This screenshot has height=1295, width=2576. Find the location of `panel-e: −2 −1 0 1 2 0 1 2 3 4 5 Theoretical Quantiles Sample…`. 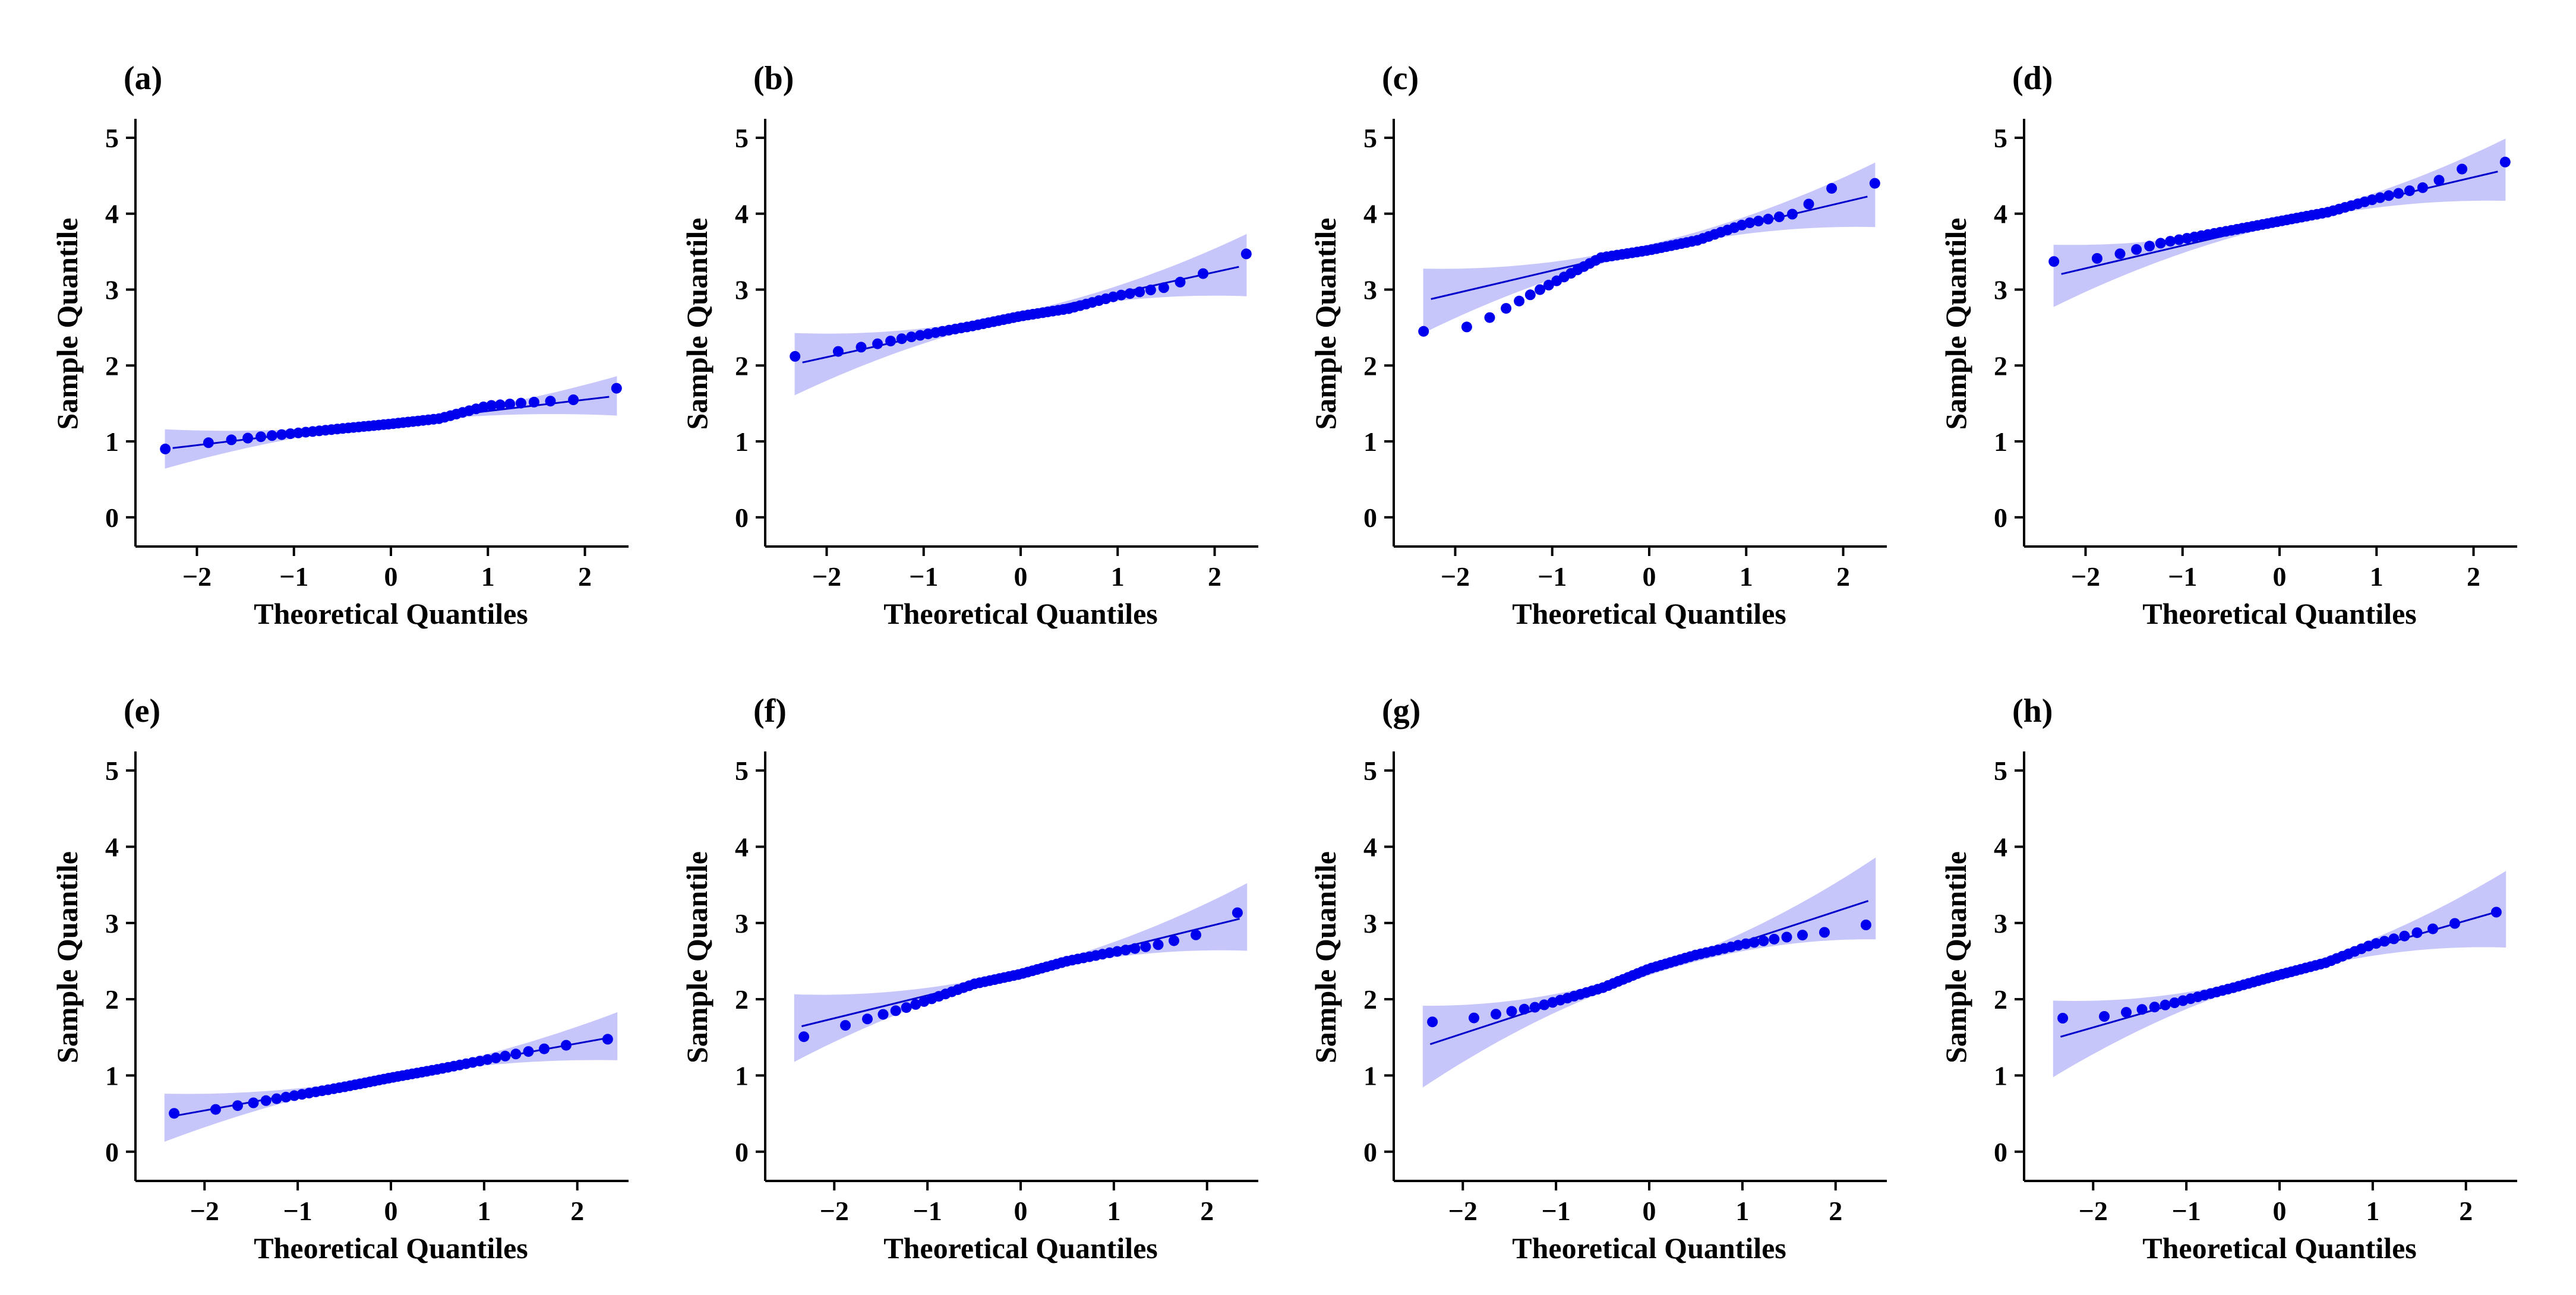

panel-e: −2 −1 0 1 2 0 1 2 3 4 5 Theoretical Quantiles Sample… is located at coordinates (339, 979).